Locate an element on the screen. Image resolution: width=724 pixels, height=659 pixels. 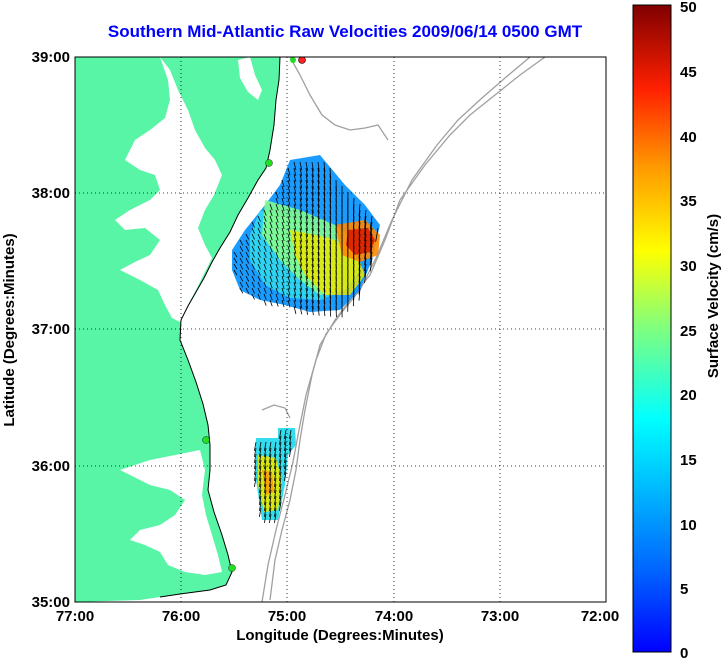
colorbar-tick: 35 is located at coordinates (688, 201).